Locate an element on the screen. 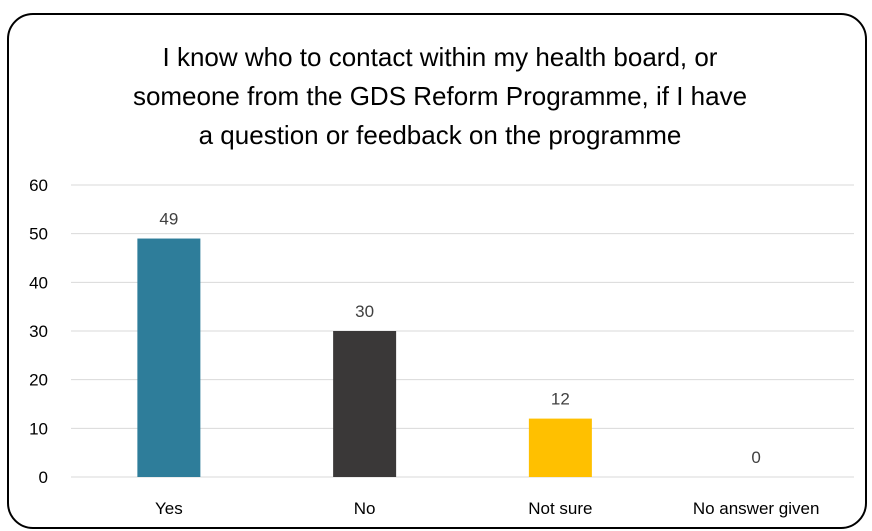 This screenshot has height=531, width=872. y-tick-label: 30 is located at coordinates (38, 331).